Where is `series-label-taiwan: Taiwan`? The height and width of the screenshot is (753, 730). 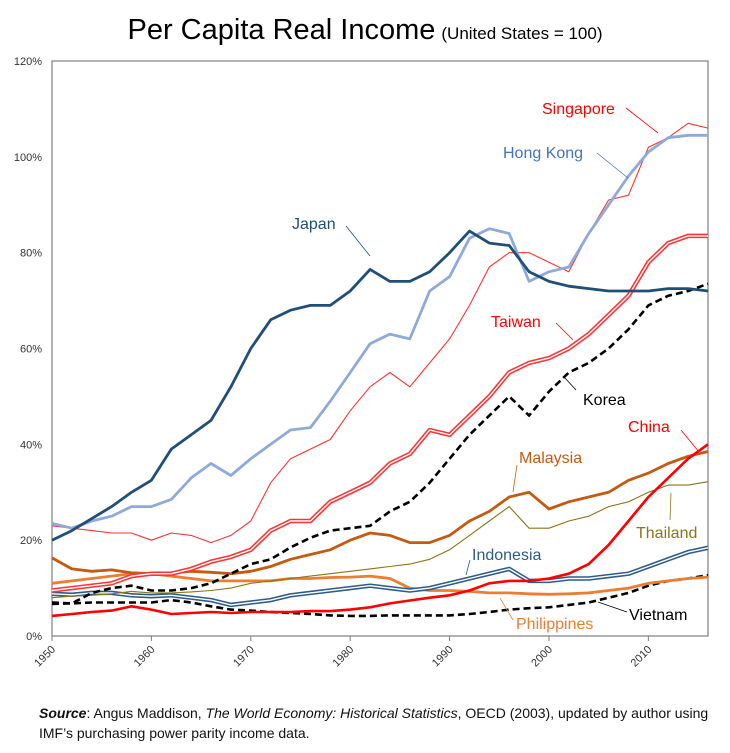 series-label-taiwan: Taiwan is located at coordinates (516, 322).